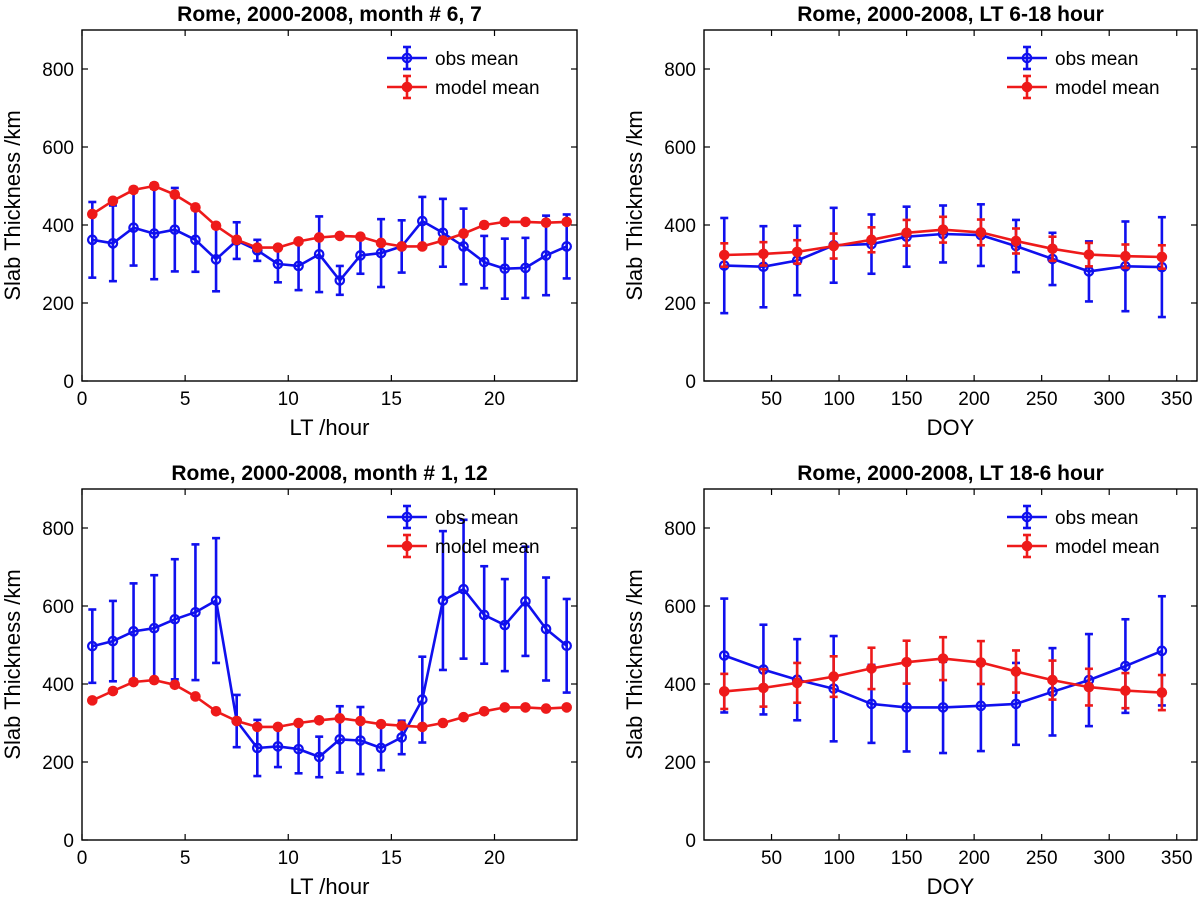 This screenshot has width=1200, height=907. I want to click on x-tick-label: 15, so click(391, 858).